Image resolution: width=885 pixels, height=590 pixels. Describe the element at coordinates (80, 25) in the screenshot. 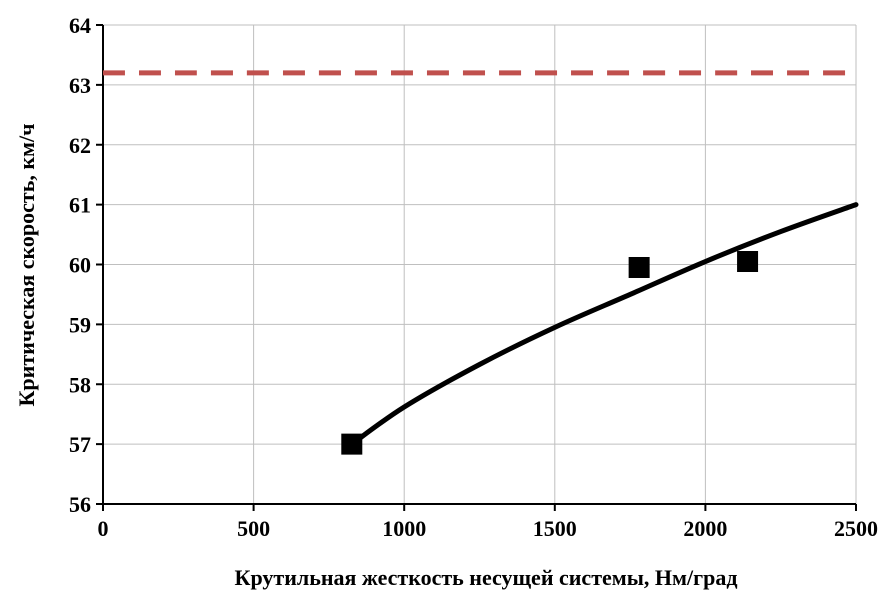

I see `y-tick-label: 64` at that location.